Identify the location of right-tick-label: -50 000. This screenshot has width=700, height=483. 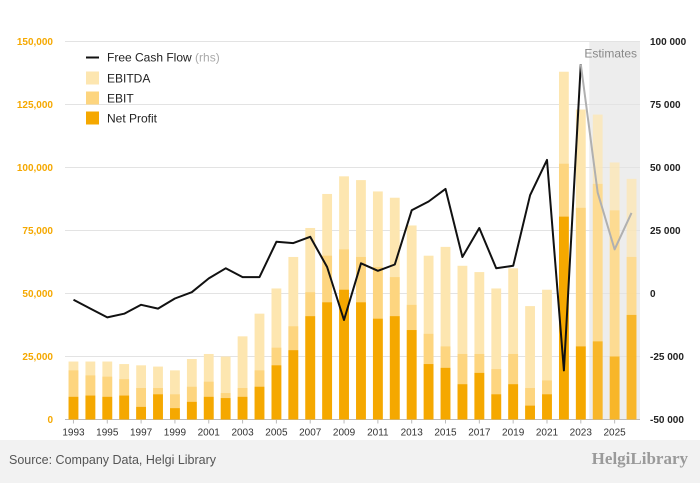
(667, 420).